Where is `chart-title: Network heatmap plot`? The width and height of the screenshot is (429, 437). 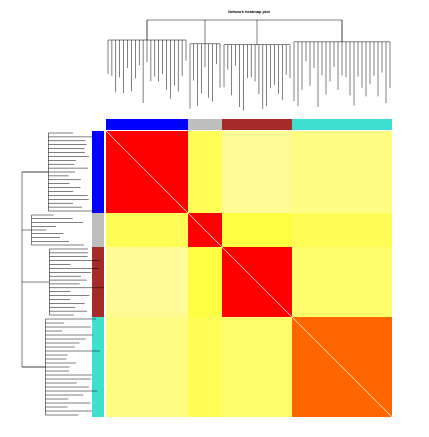 chart-title: Network heatmap plot is located at coordinates (249, 11).